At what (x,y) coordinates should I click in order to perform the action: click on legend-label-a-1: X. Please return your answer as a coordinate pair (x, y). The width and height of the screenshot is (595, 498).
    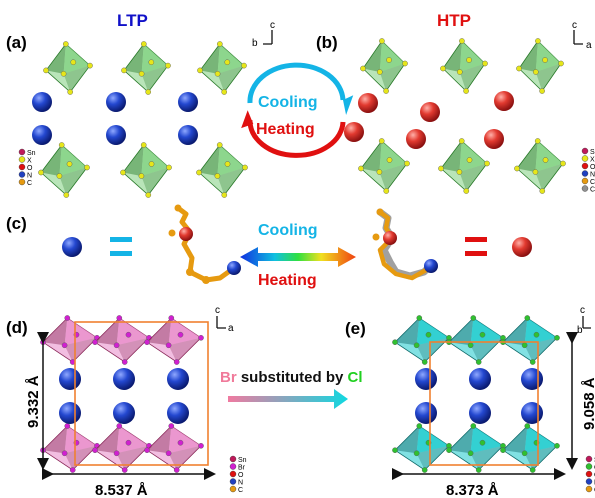
    Looking at the image, I should click on (29, 161).